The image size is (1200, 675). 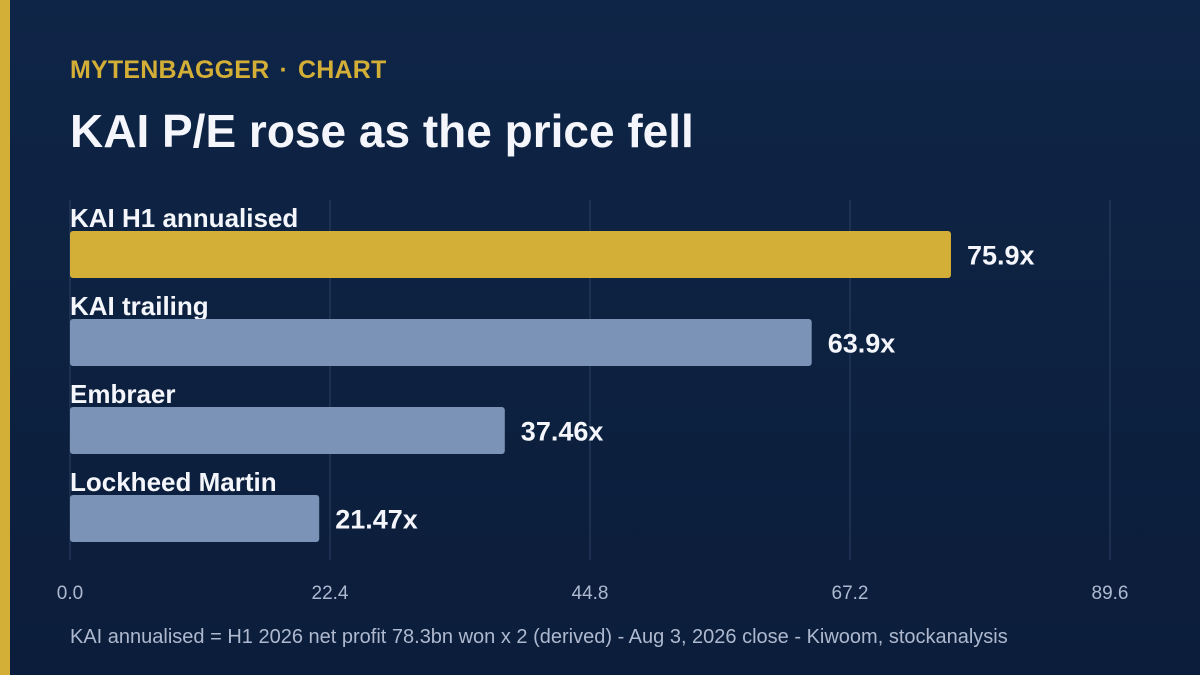 What do you see at coordinates (184, 218) in the screenshot?
I see `category-label: KAI H1 annualised` at bounding box center [184, 218].